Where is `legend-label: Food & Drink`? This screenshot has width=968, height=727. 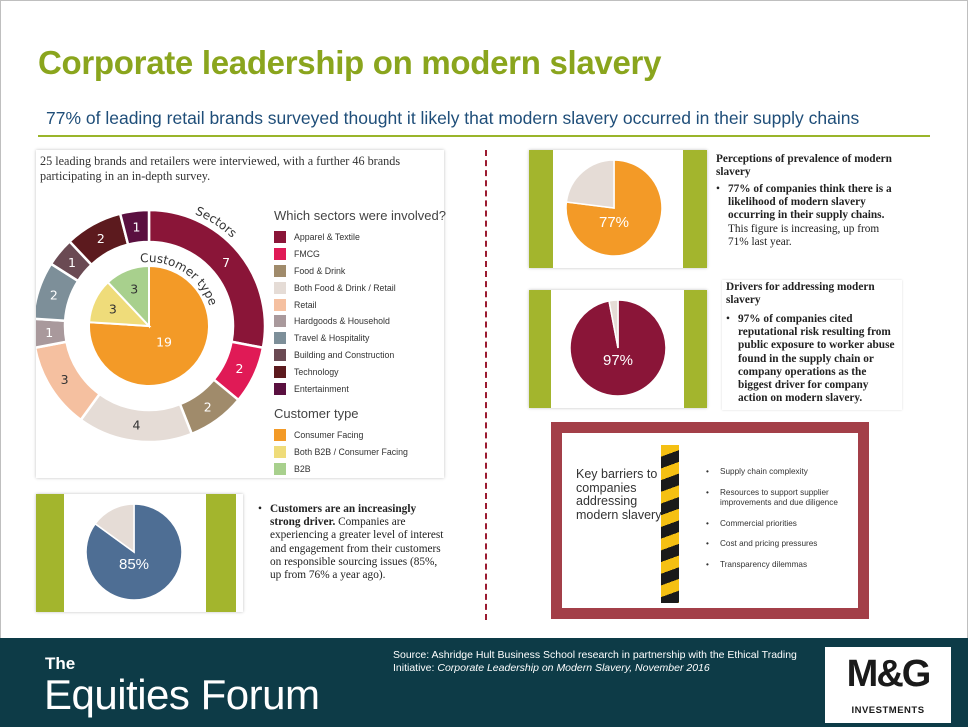 legend-label: Food & Drink is located at coordinates (320, 270).